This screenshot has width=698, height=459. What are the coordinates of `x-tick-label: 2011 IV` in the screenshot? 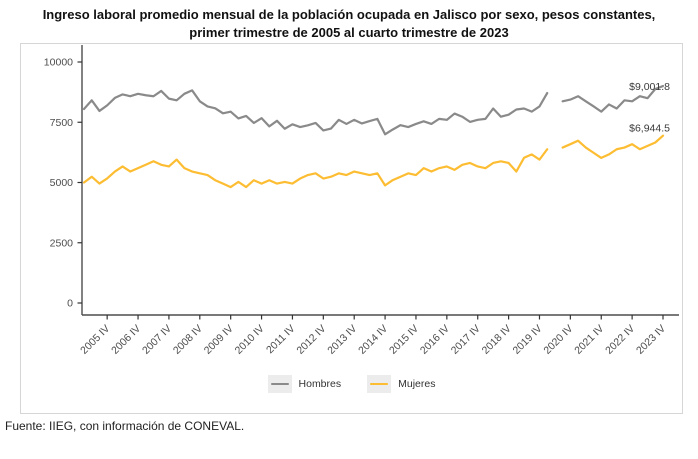 It's located at (281, 340).